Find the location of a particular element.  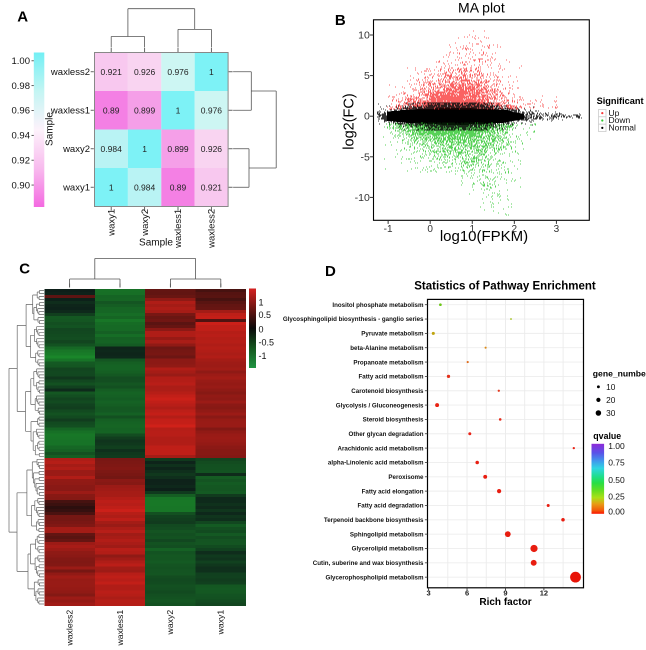

svg-text: B is located at coordinates (340, 20).